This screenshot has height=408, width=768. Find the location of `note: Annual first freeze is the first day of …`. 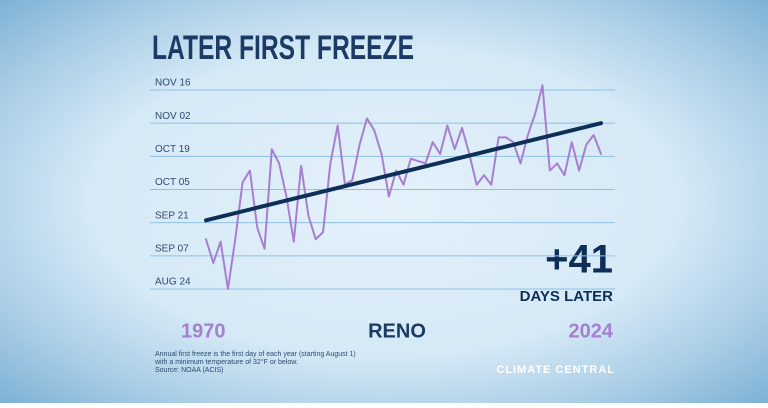

note: Annual first freeze is the first day of … is located at coordinates (255, 354).